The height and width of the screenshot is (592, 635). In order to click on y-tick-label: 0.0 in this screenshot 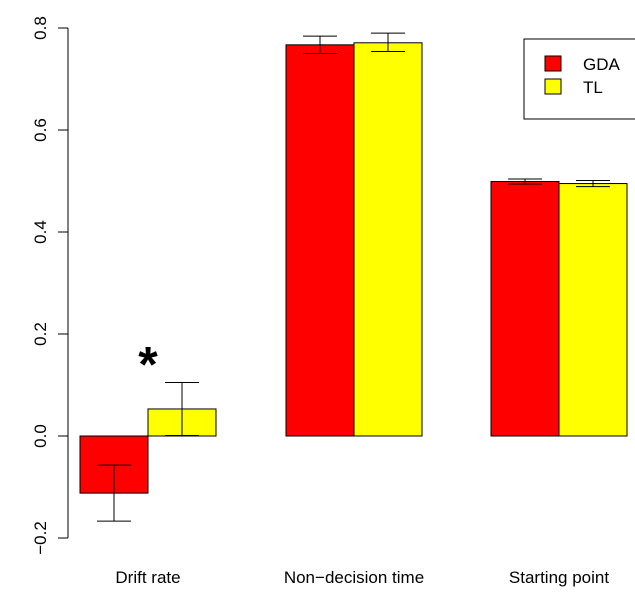, I will do `click(40, 436)`.